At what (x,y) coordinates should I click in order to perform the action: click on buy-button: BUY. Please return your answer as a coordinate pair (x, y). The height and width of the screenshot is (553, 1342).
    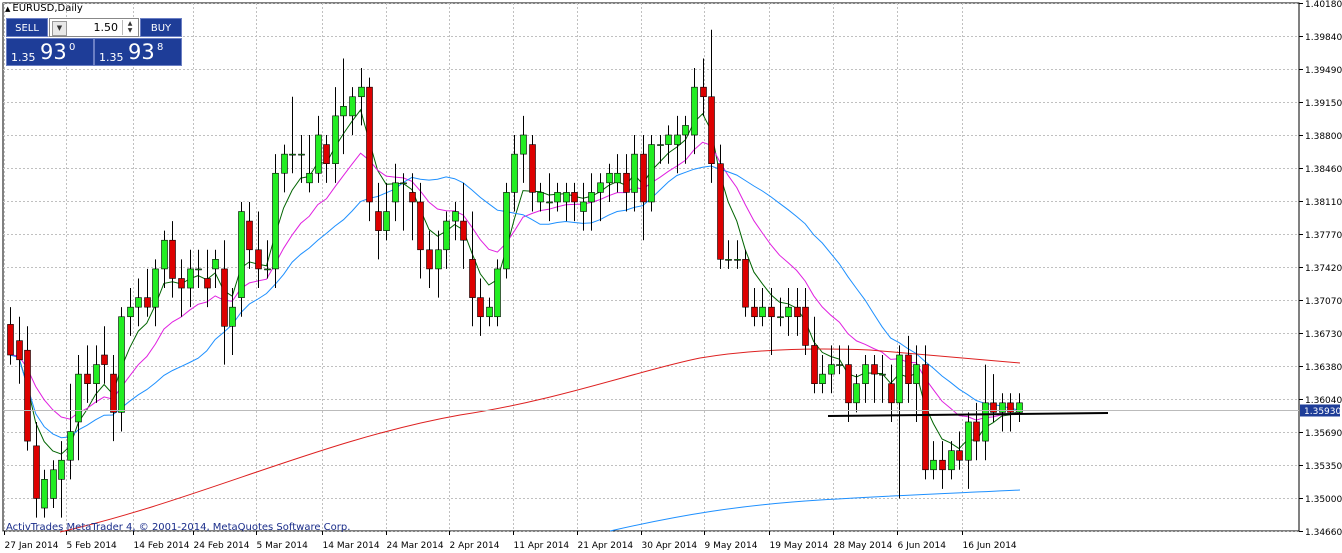
    Looking at the image, I should click on (161, 27).